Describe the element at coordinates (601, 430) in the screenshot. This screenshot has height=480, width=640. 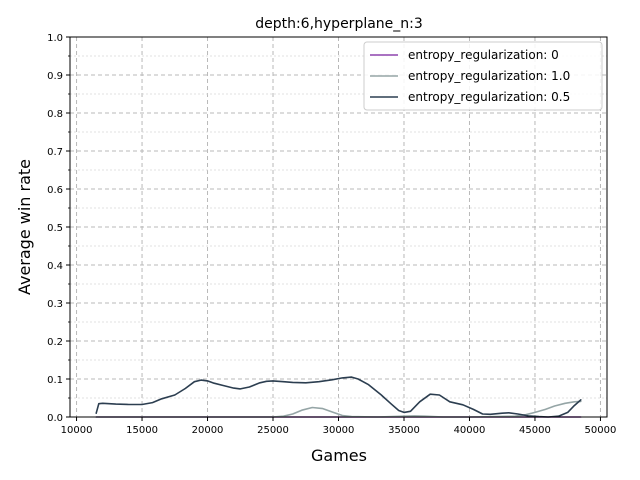
I see `x-tick-label: 50000` at that location.